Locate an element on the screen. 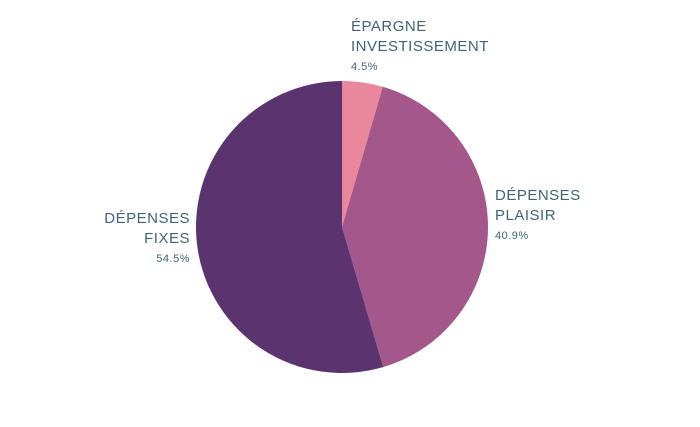 This screenshot has height=427, width=700. pie-slice-plaisir is located at coordinates (415, 227).